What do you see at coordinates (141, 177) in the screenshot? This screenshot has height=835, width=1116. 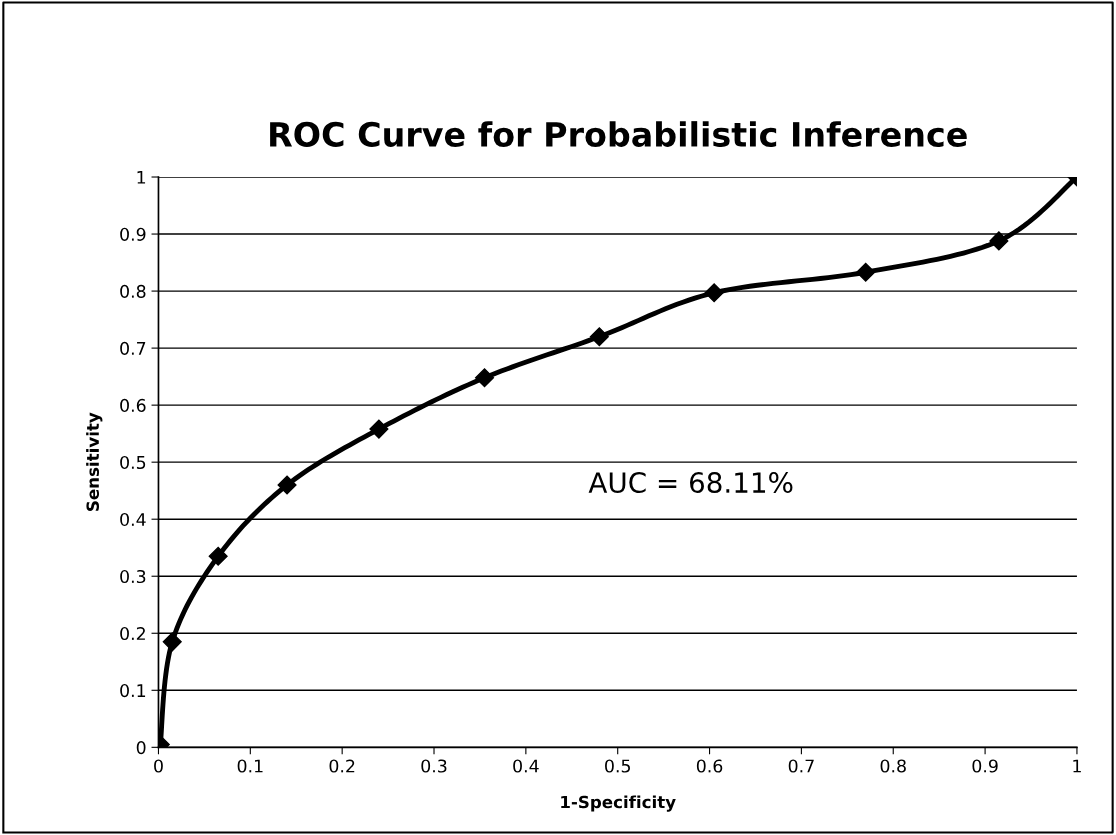 I see `y-tick-label: 1` at bounding box center [141, 177].